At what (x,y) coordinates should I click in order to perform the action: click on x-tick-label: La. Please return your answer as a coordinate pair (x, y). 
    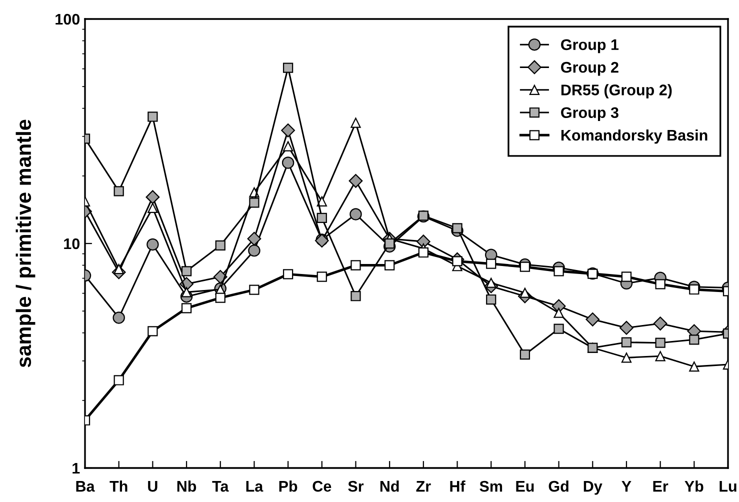
    Looking at the image, I should click on (255, 486).